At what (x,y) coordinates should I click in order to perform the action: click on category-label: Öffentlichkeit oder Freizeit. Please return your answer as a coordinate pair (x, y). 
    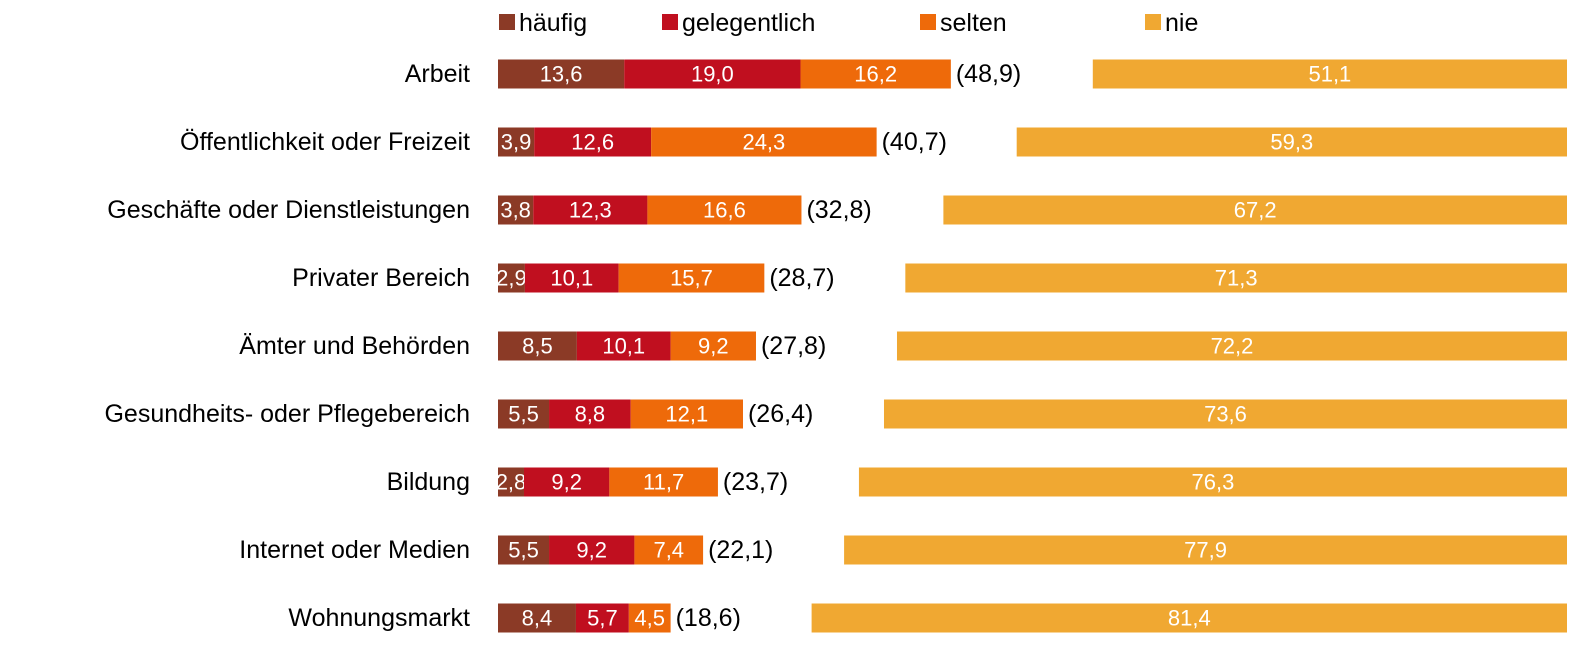
    Looking at the image, I should click on (325, 142).